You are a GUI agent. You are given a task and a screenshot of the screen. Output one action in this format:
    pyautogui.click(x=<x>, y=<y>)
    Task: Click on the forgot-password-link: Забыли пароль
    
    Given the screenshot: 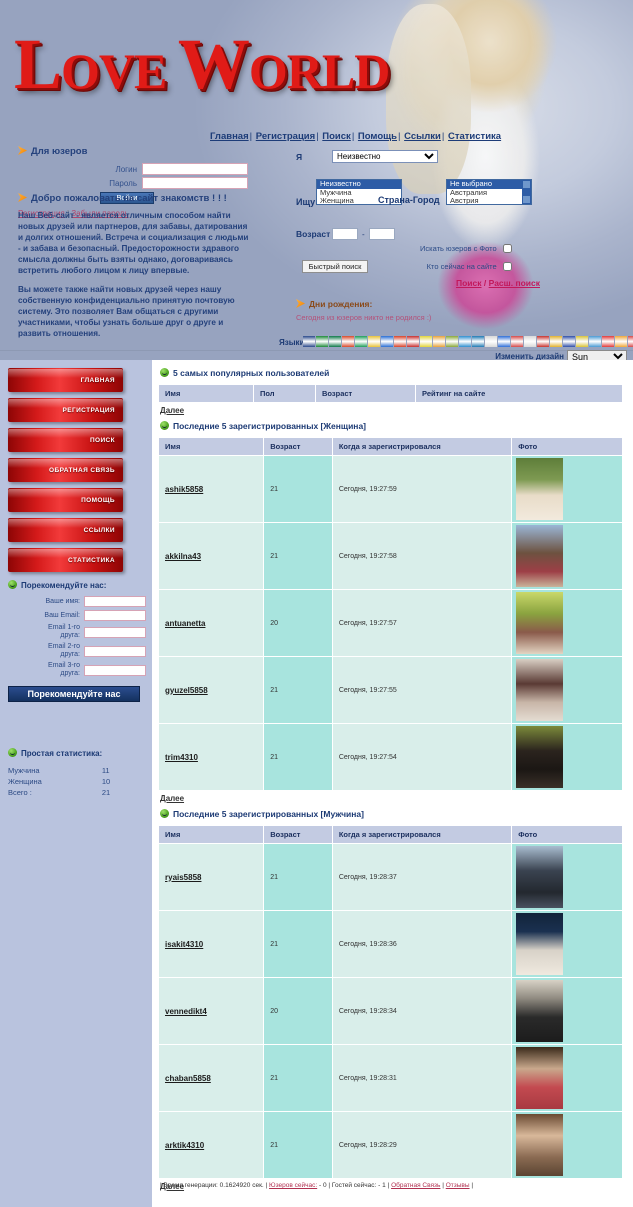 What is the action you would take?
    pyautogui.click(x=100, y=213)
    